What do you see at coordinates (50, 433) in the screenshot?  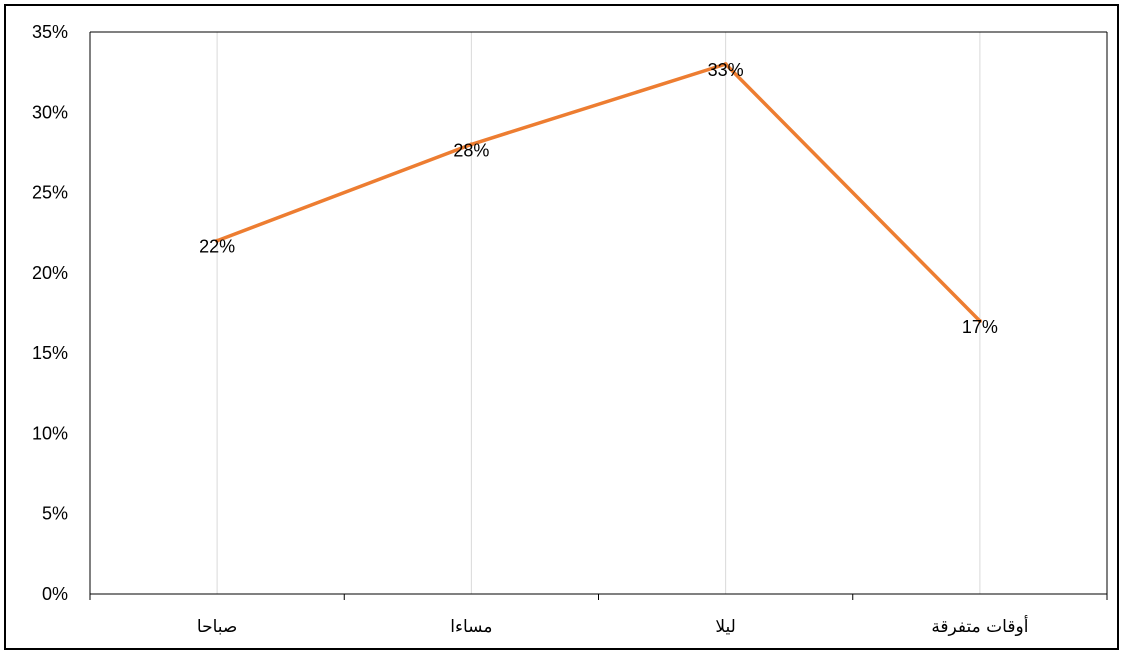 I see `y-tick-label: 10%` at bounding box center [50, 433].